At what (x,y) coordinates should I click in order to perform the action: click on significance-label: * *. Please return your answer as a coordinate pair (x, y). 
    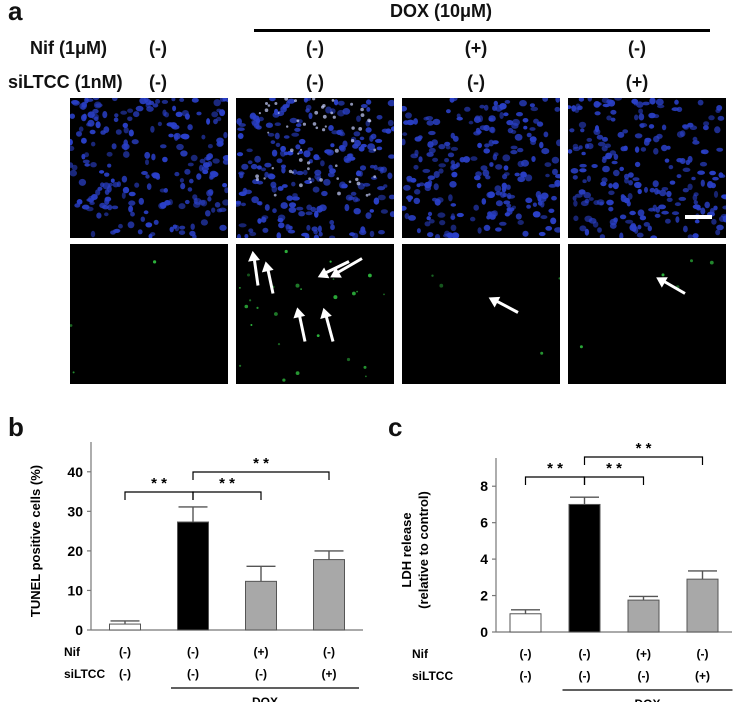
    Looking at the image, I should click on (227, 483).